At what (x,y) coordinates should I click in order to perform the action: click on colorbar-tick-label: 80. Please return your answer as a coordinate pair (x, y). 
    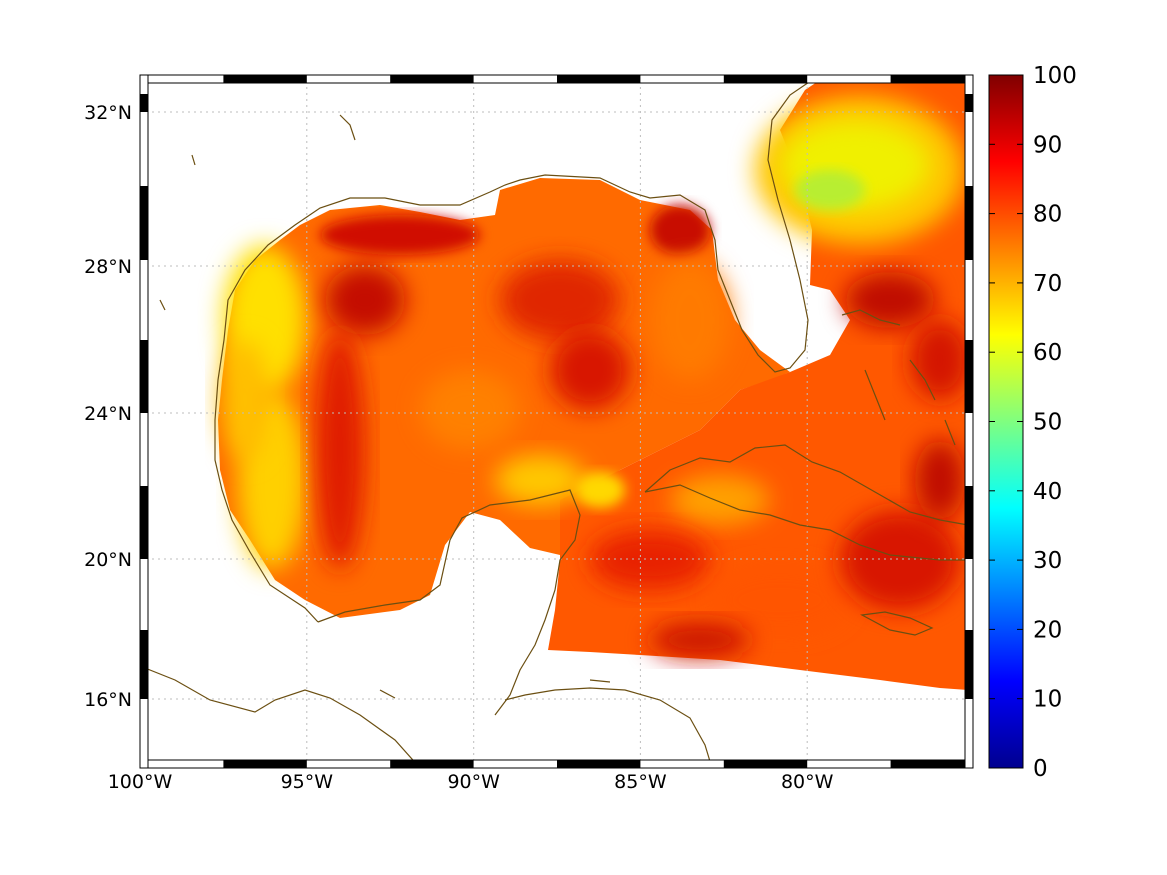
    Looking at the image, I should click on (1047, 215).